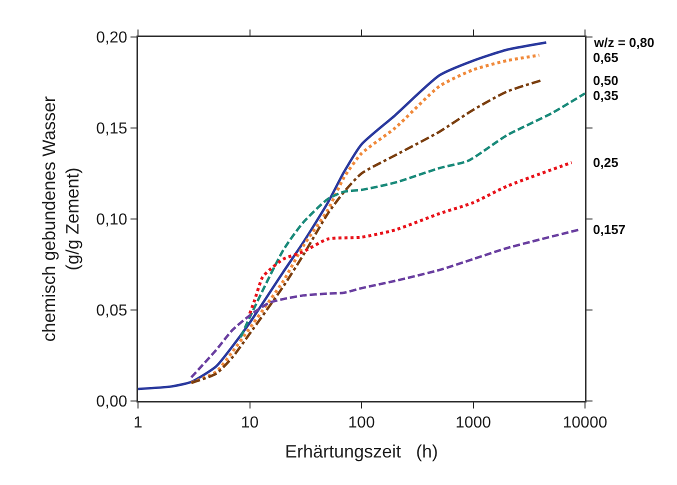 The image size is (677, 485). What do you see at coordinates (605, 80) in the screenshot?
I see `text: 0,50` at bounding box center [605, 80].